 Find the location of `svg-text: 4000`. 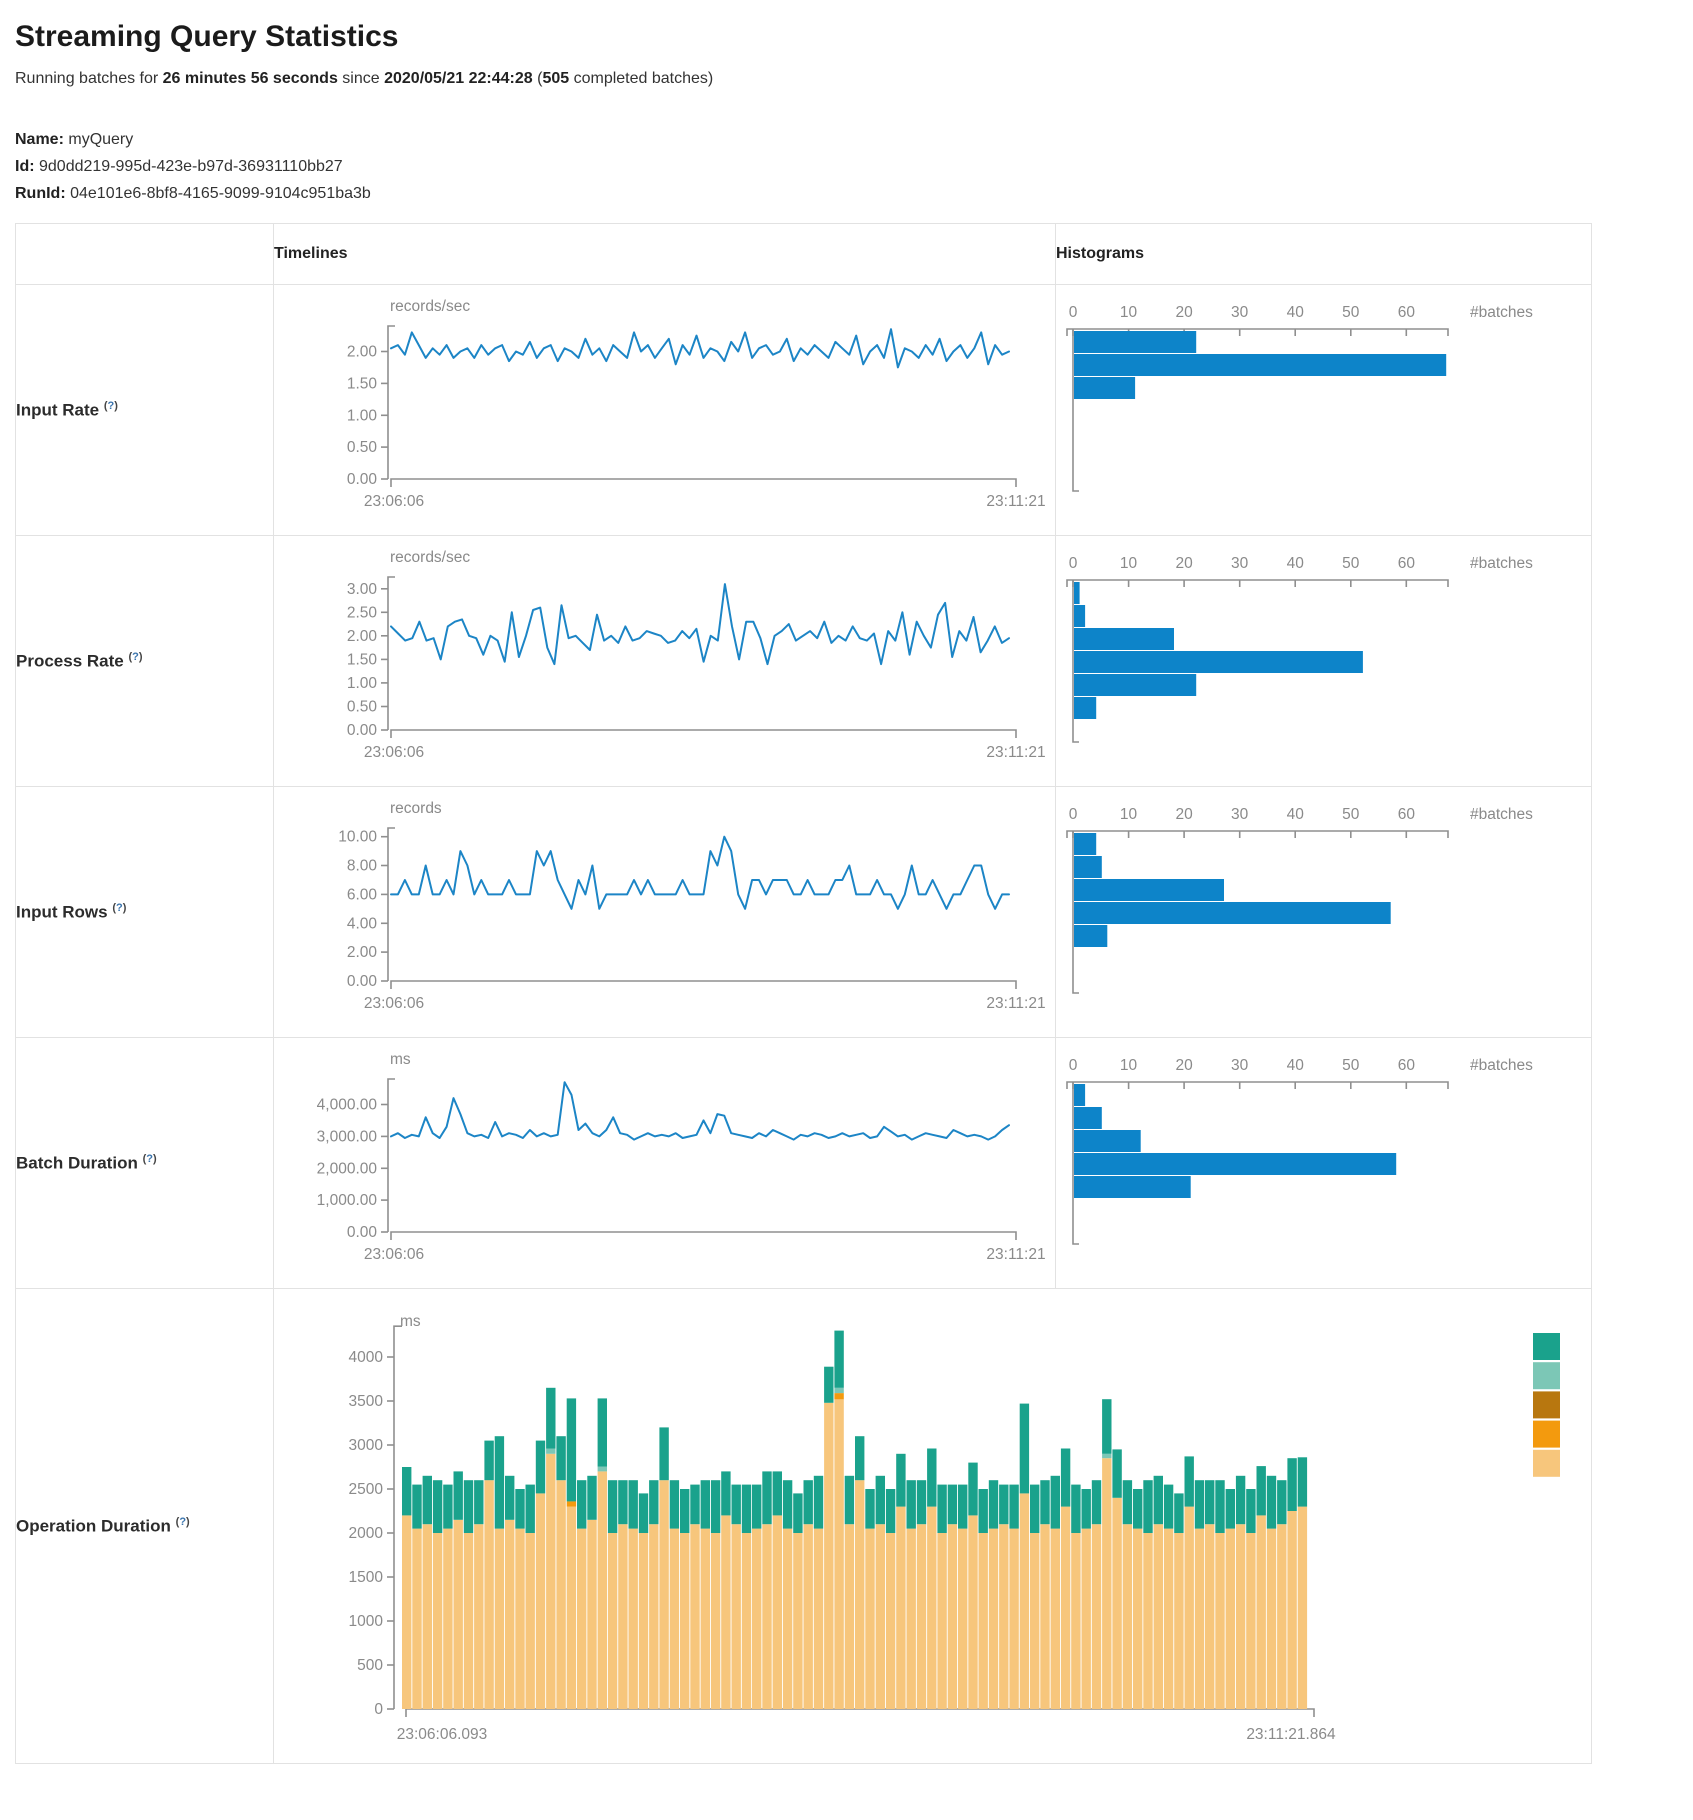

svg-text: 4000 is located at coordinates (366, 1357).